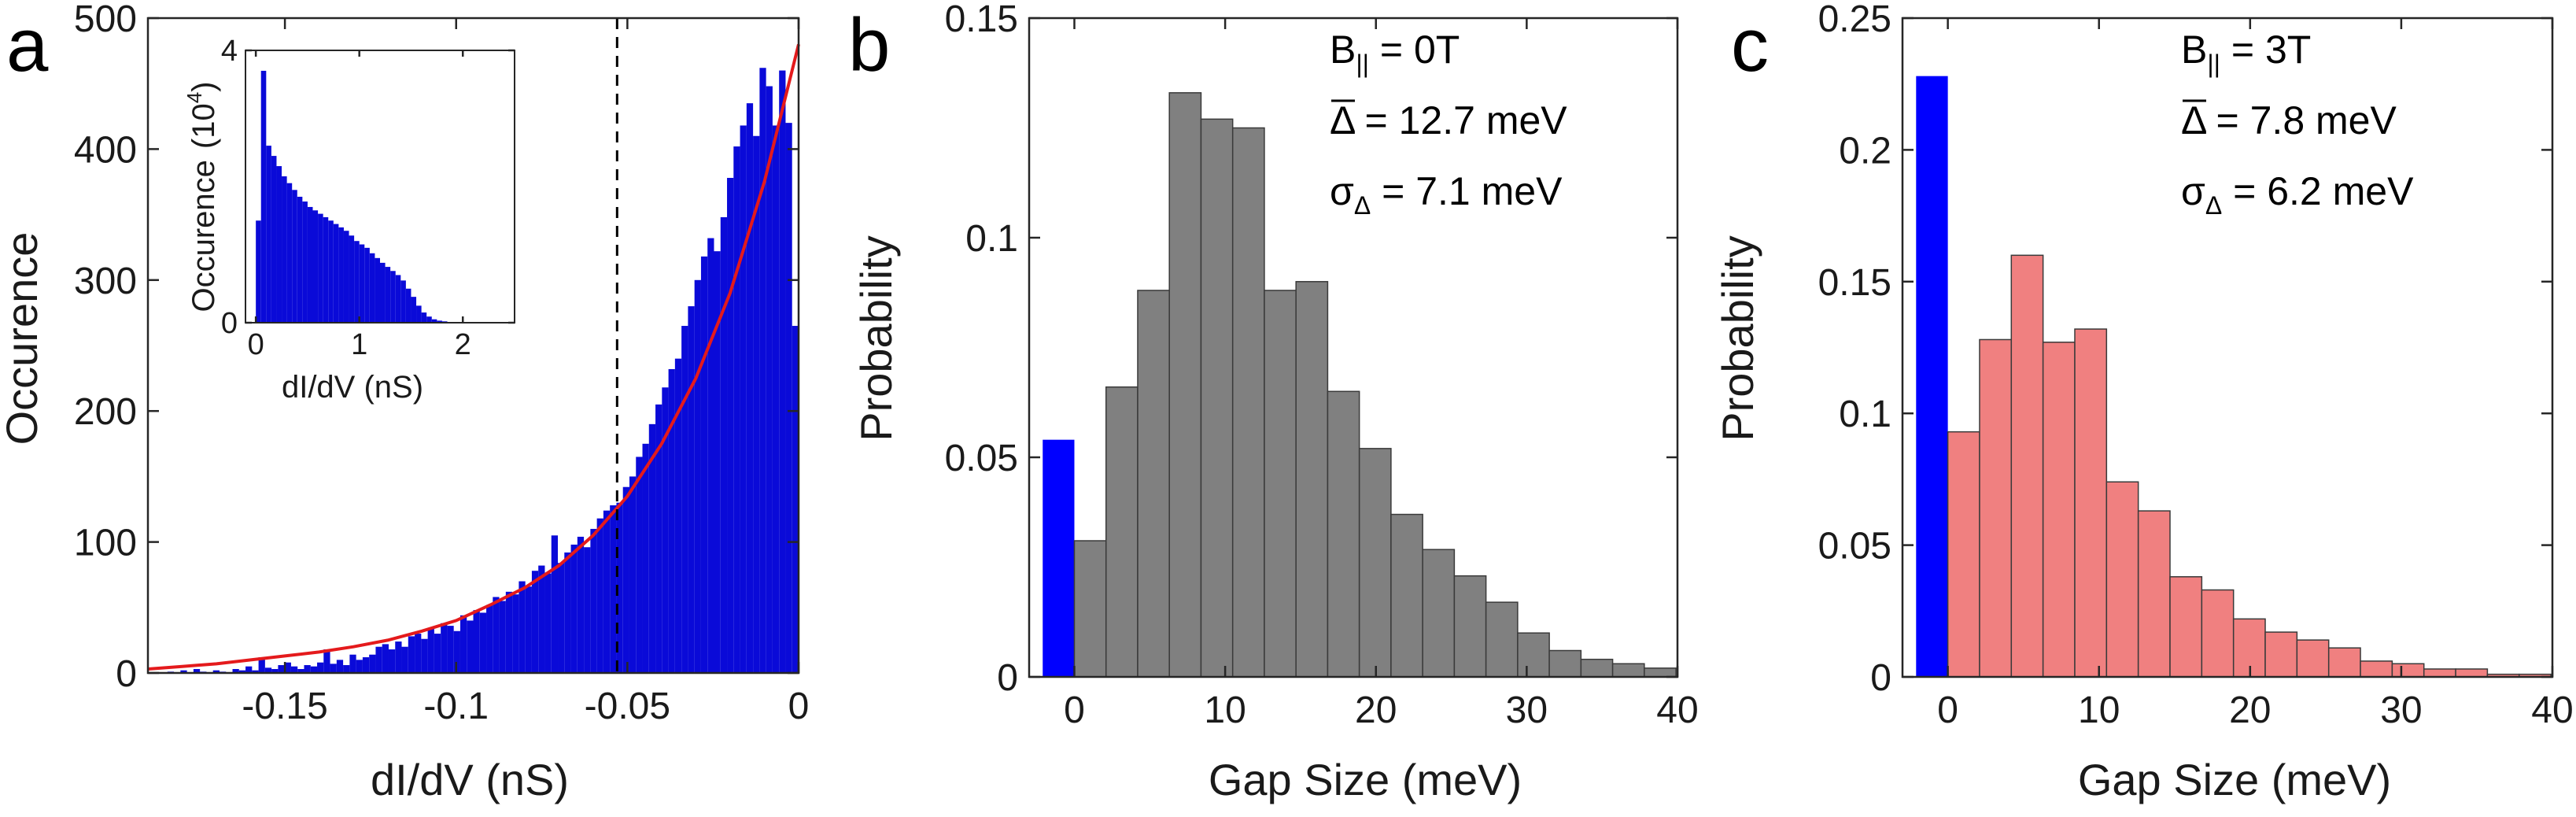  Describe the element at coordinates (2234, 779) in the screenshot. I see `panel-c-x-label: Gap Size (meV)` at that location.